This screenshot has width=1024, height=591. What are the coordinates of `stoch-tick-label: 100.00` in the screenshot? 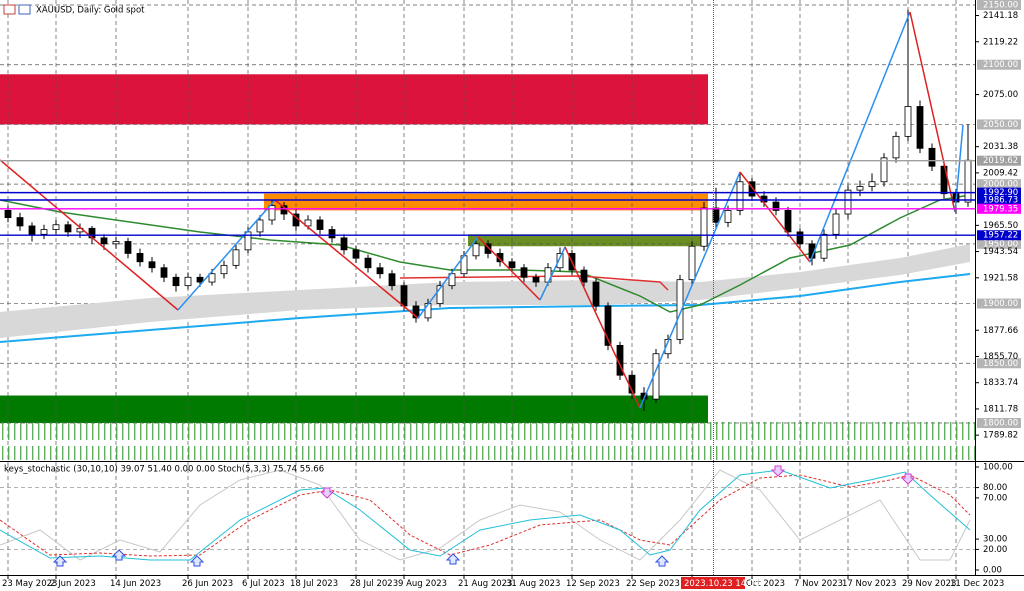 It's located at (998, 468).